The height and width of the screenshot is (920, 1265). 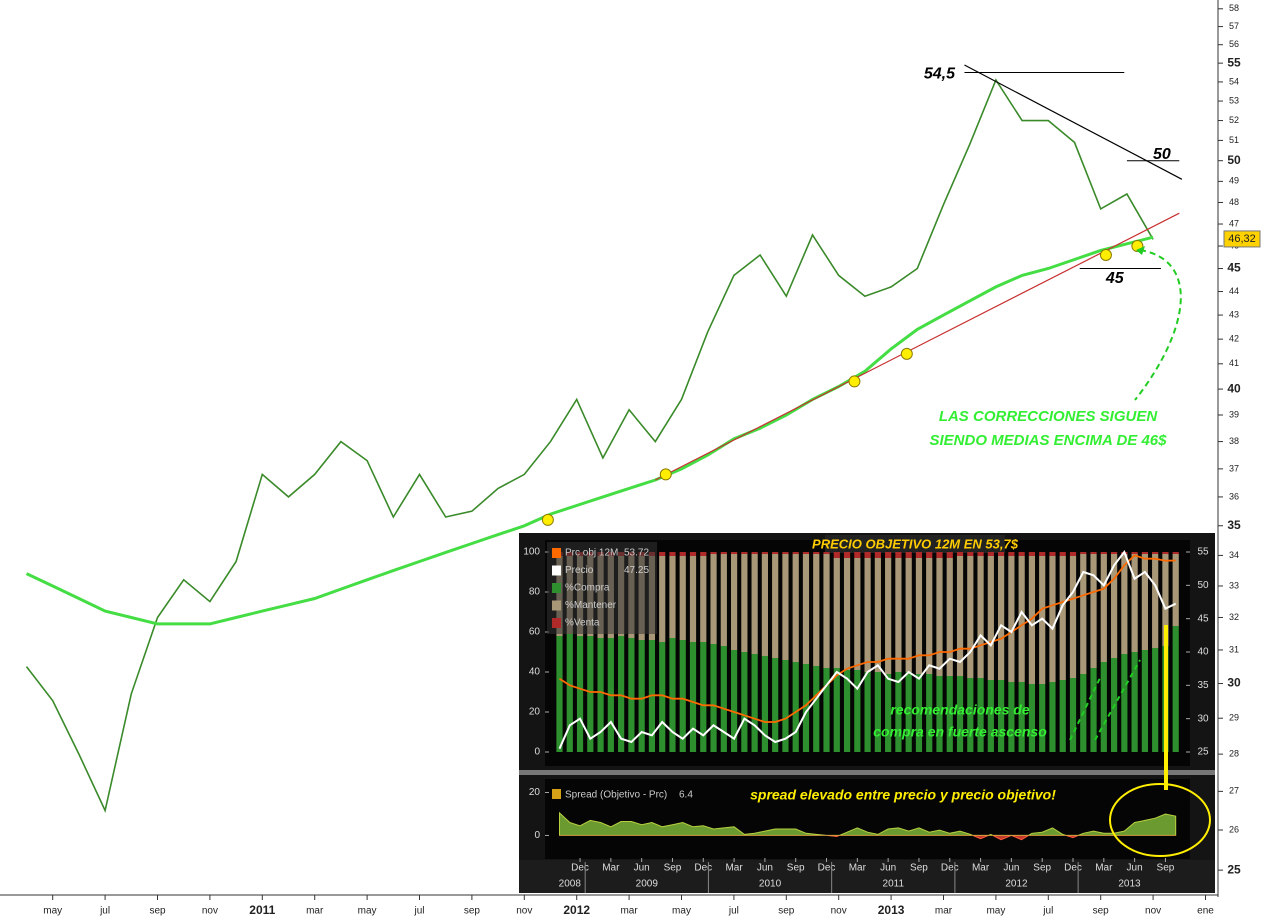 I want to click on inset-title: PRECIO OBJETIVO 12M EN 53,7$, so click(x=915, y=543).